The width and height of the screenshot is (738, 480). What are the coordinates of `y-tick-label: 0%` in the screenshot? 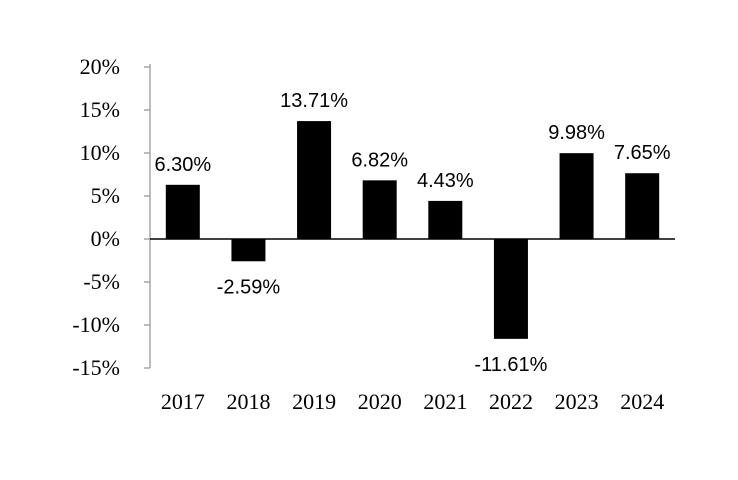 It's located at (105, 238).